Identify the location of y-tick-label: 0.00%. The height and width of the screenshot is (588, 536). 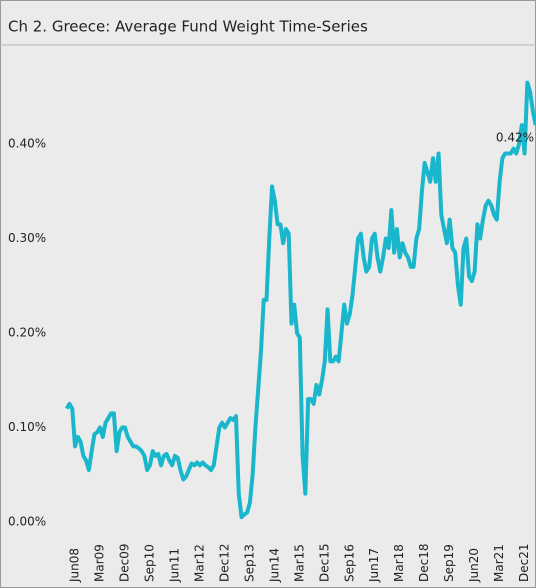
(27, 522).